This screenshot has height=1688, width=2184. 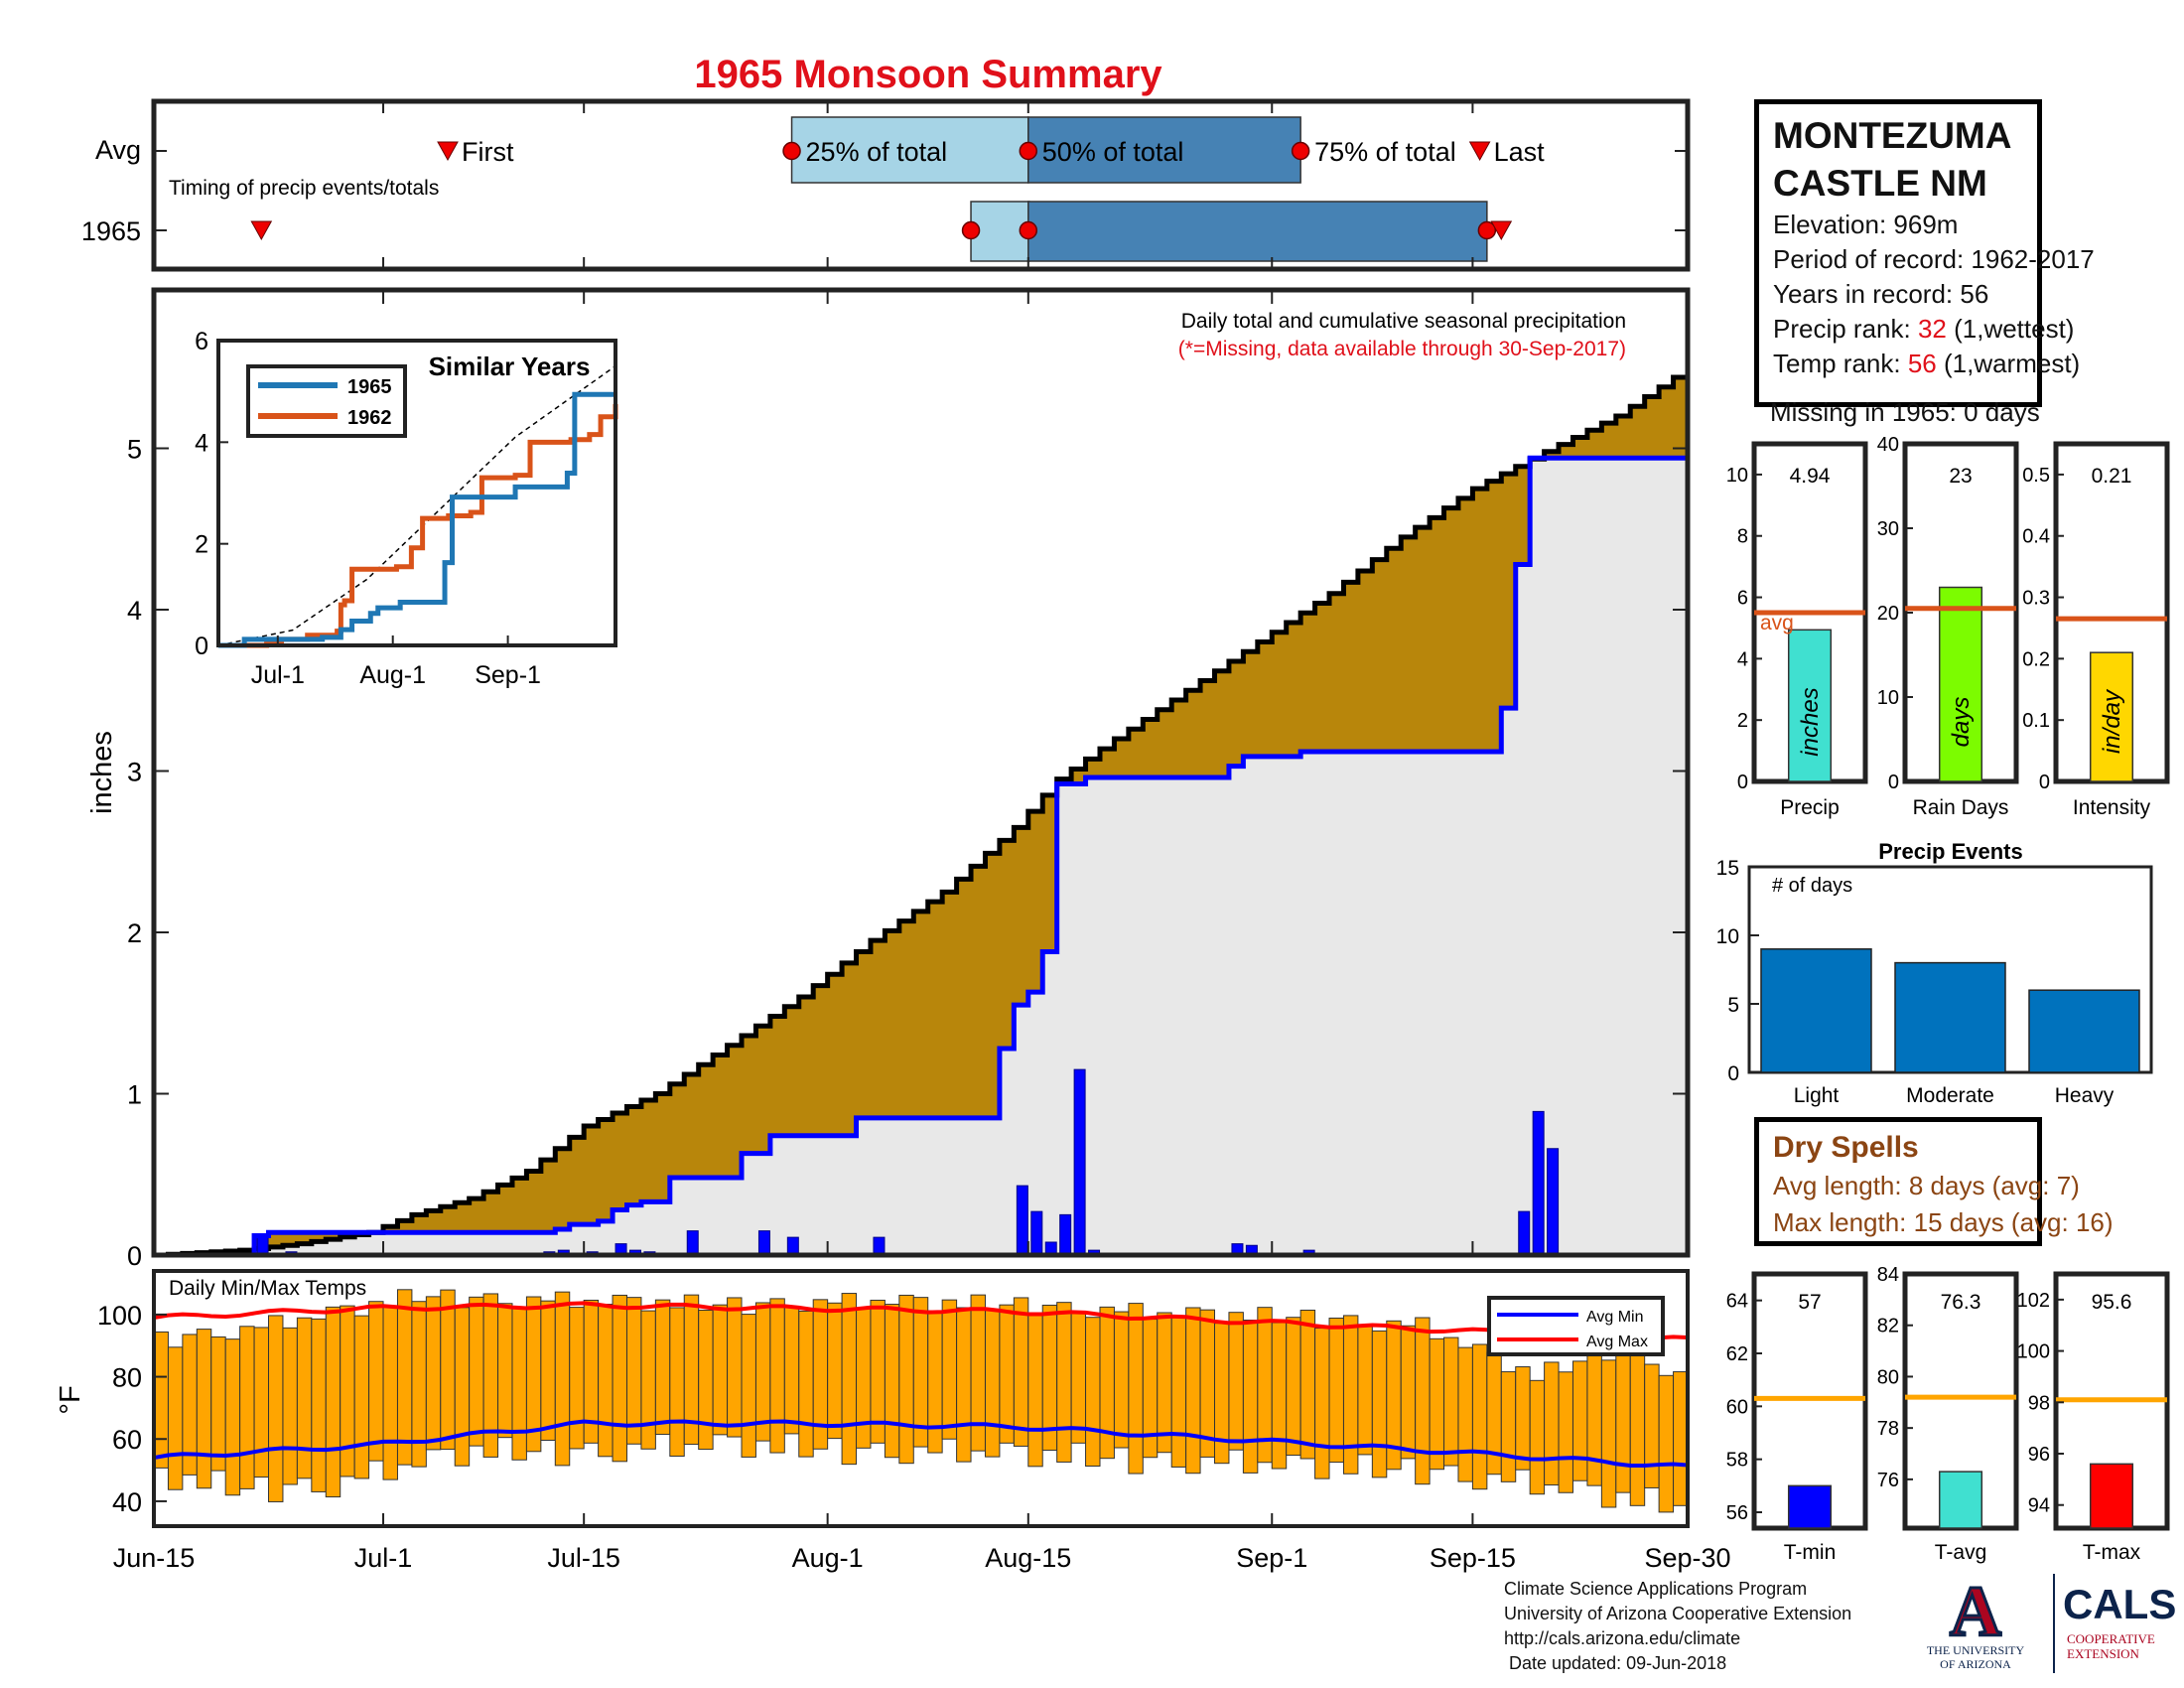 What do you see at coordinates (134, 933) in the screenshot?
I see `precip-y-tick-label: 2` at bounding box center [134, 933].